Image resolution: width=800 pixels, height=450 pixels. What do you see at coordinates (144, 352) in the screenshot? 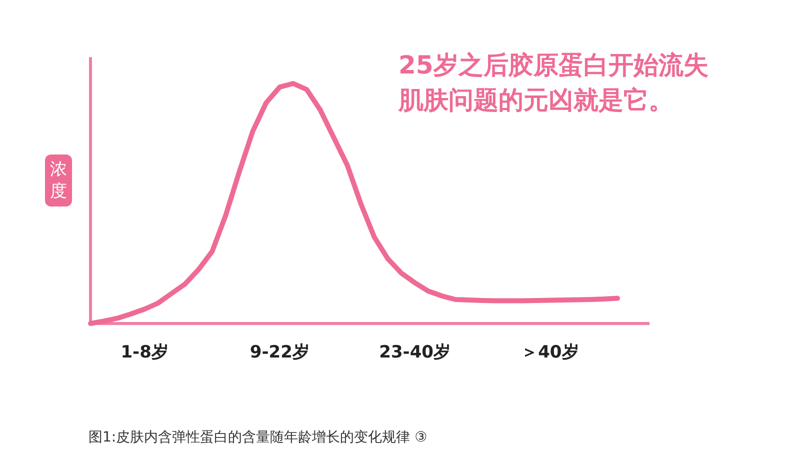
I see `x-tick-label: 1-8岁` at bounding box center [144, 352].